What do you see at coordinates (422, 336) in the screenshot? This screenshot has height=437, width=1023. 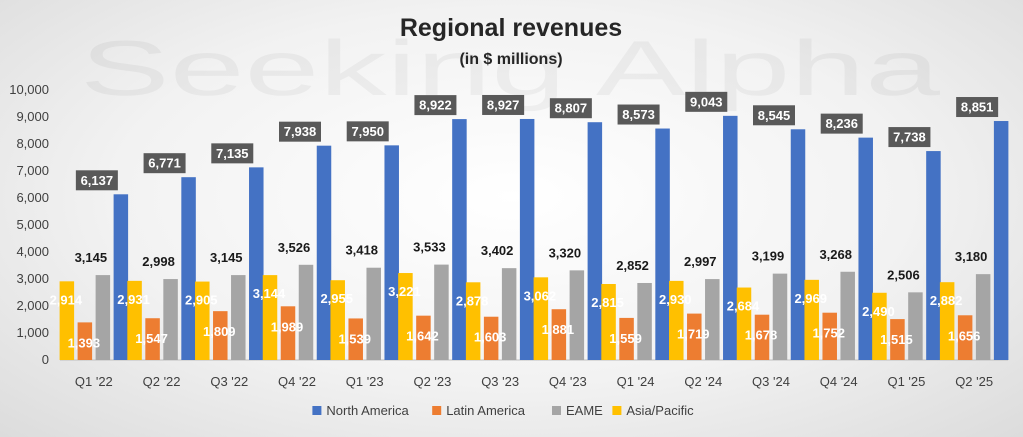 I see `label-latin-america: 1,642` at bounding box center [422, 336].